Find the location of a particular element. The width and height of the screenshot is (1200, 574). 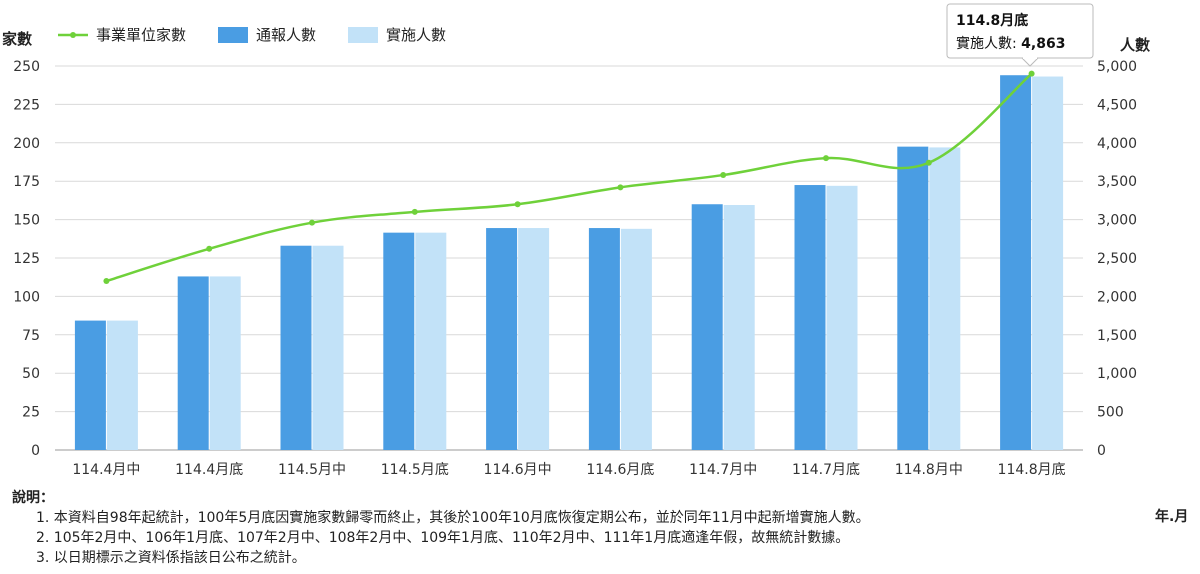

right-tick-label: 5,000 is located at coordinates (1117, 67).